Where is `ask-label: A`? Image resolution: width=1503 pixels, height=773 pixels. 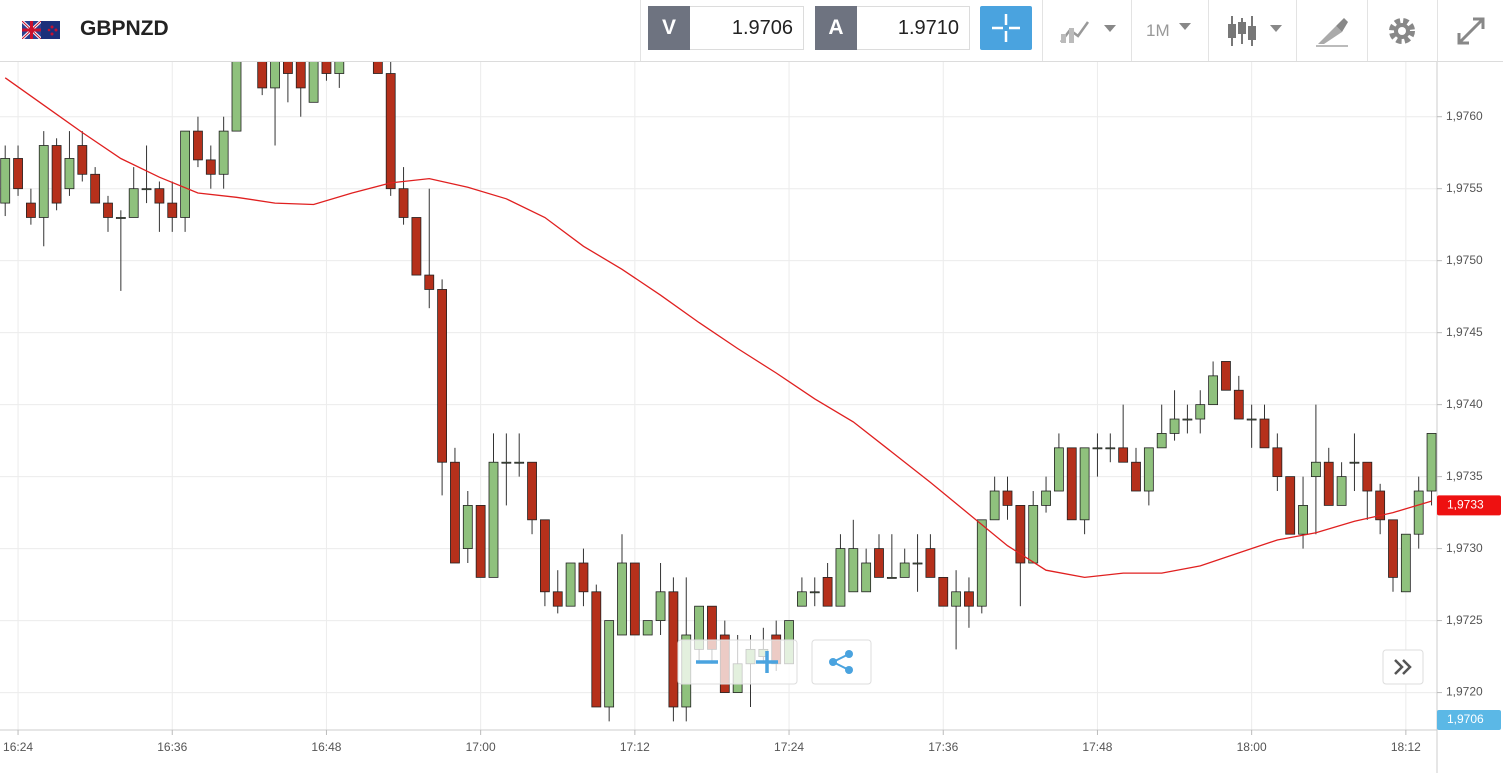
ask-label: A is located at coordinates (836, 28).